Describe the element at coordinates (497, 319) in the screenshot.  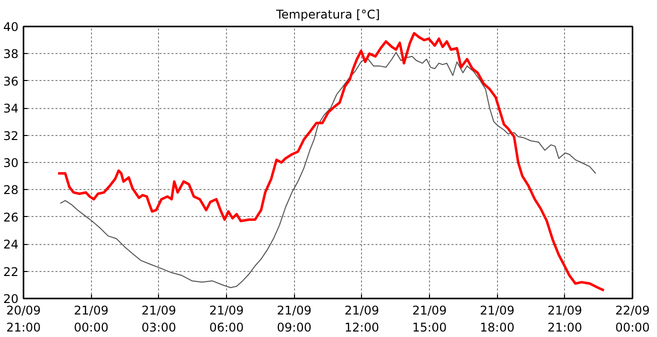
I see `x-tick-label: 21/09 18:00` at that location.